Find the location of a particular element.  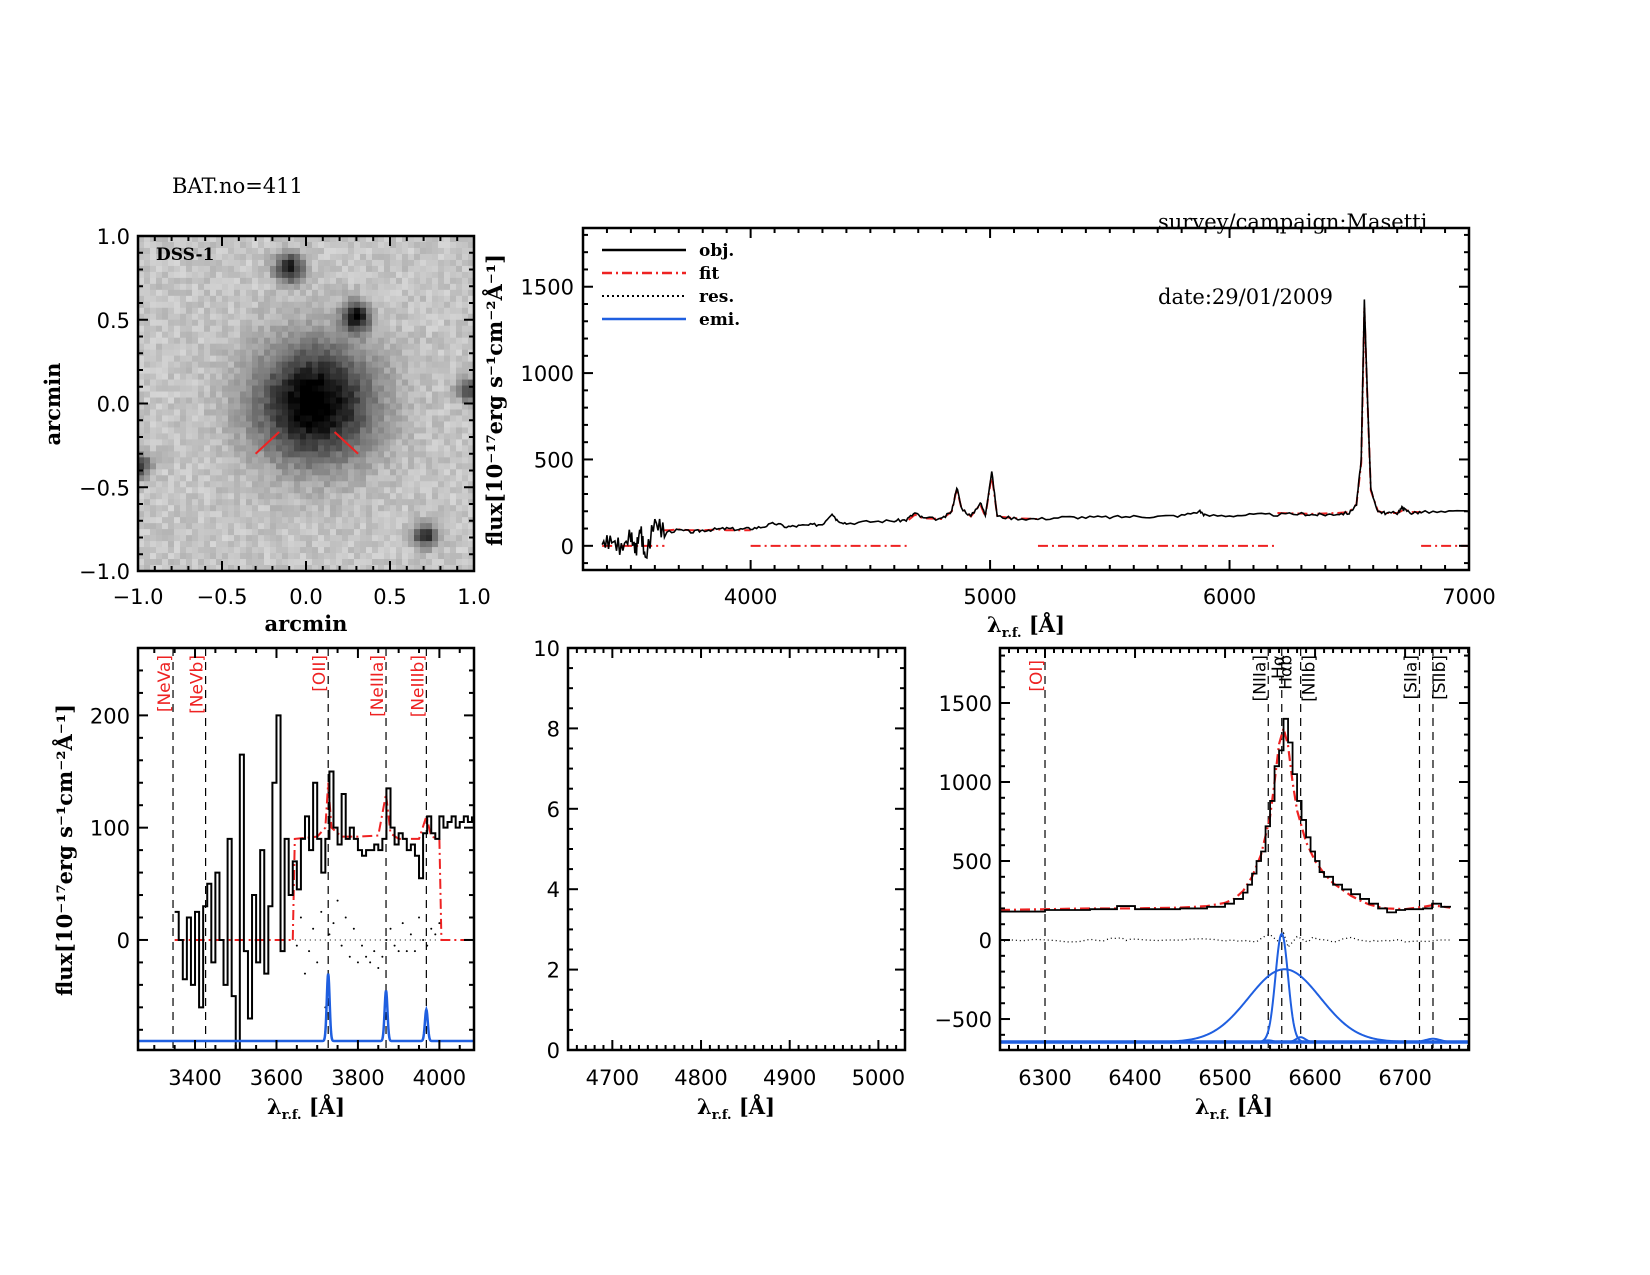

y-tick-label: 2 is located at coordinates (553, 971).